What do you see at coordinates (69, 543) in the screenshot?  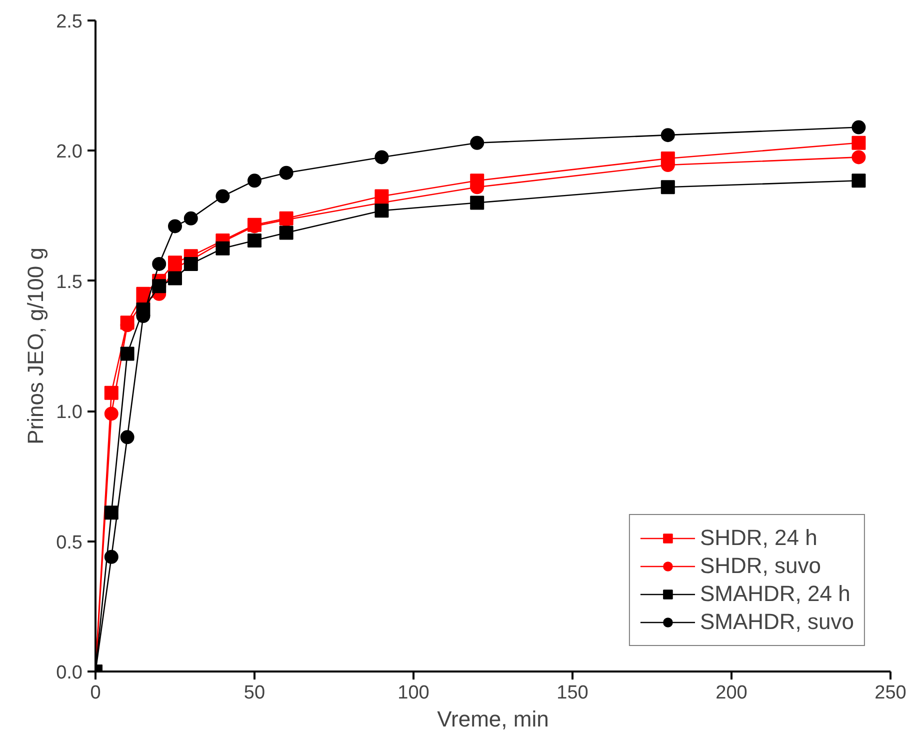 I see `y-tick-label: 0.5` at bounding box center [69, 543].